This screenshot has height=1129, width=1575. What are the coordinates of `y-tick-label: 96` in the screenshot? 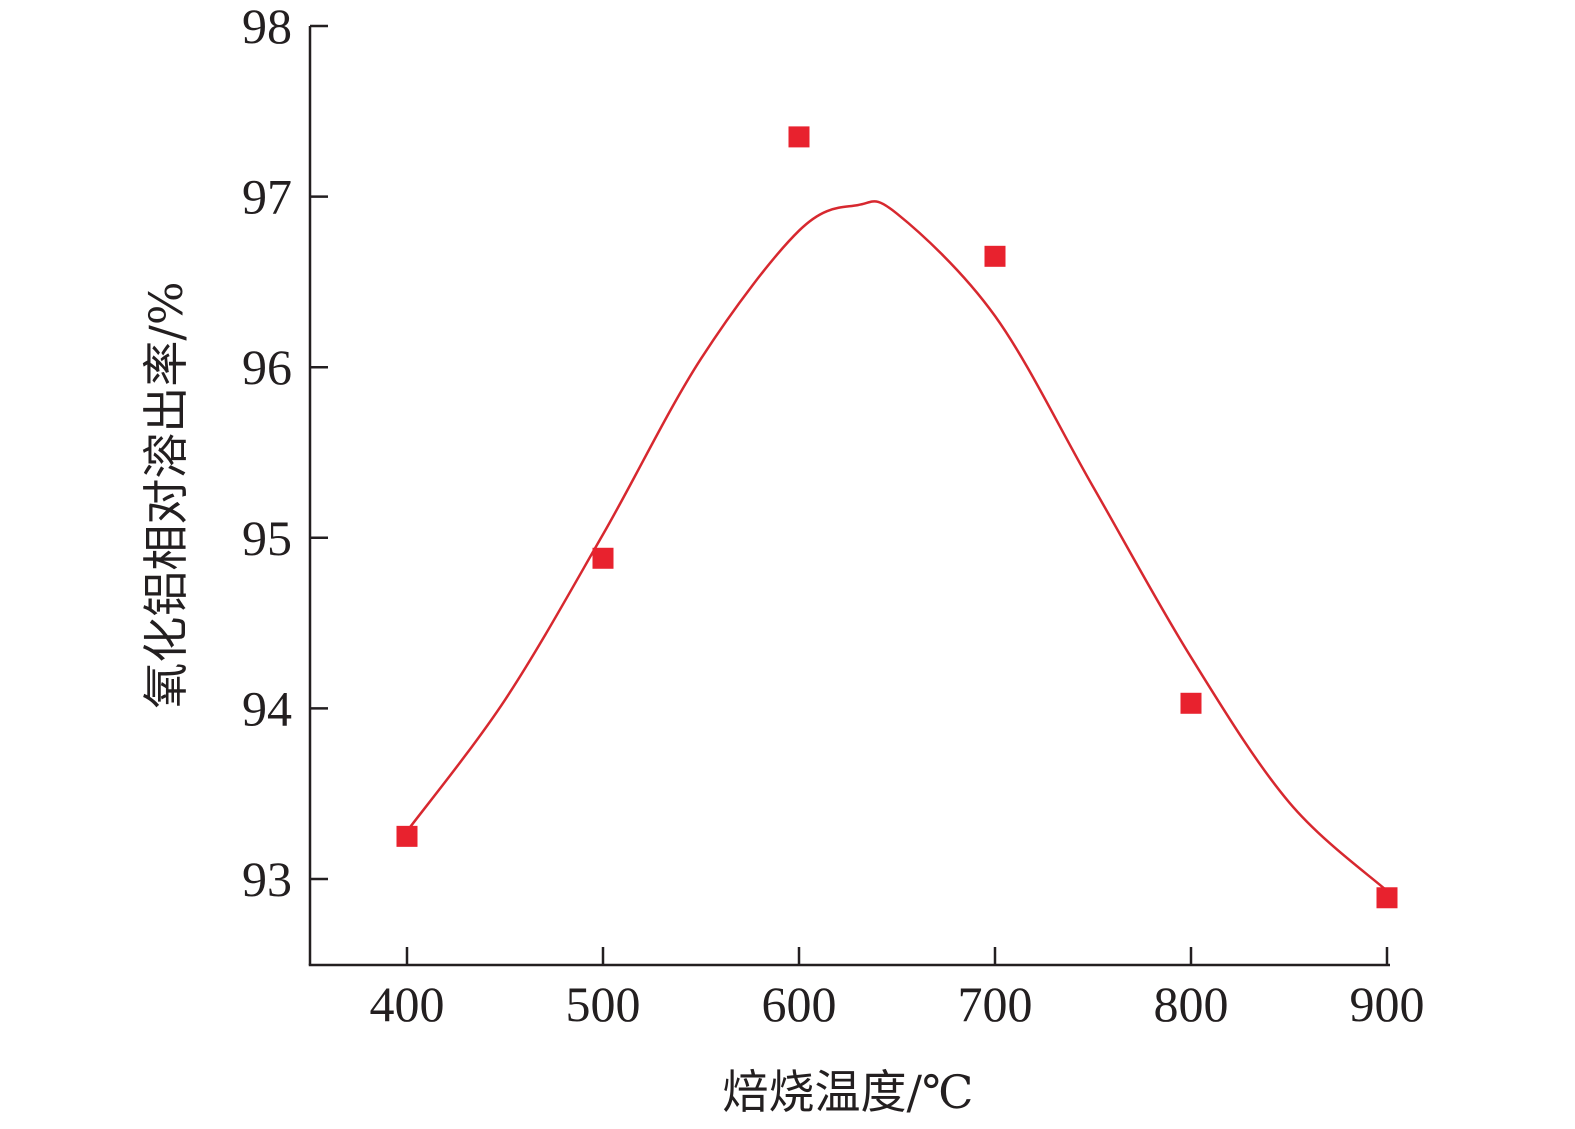 It's located at (267, 367).